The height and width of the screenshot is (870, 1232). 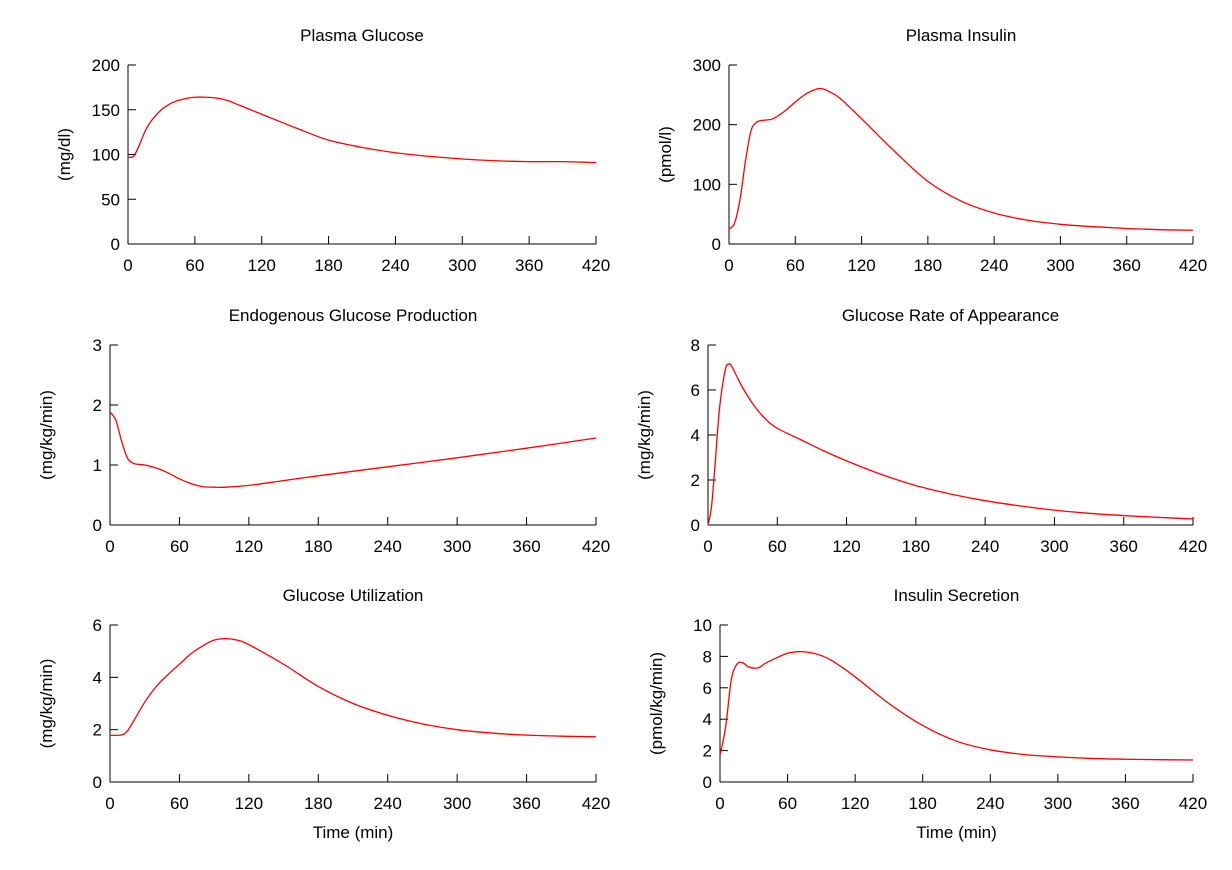 What do you see at coordinates (353, 595) in the screenshot?
I see `chart-title: Glucose Utilization` at bounding box center [353, 595].